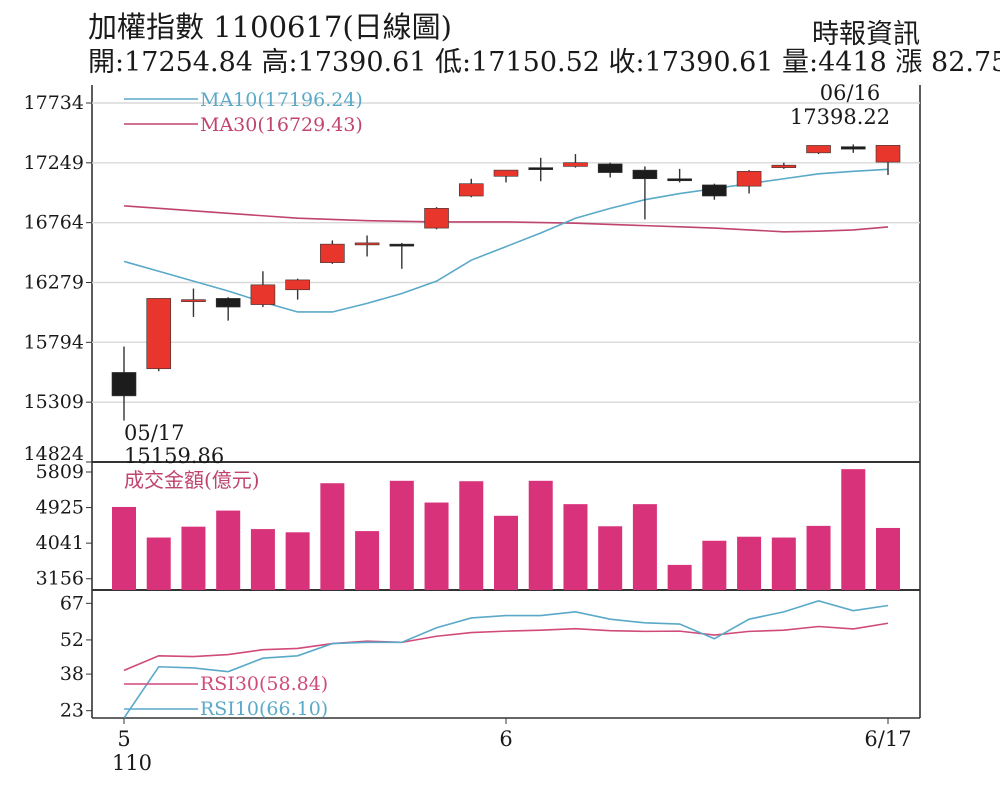 The image size is (1000, 801). What do you see at coordinates (270, 27) in the screenshot?
I see `chart-title: 加權指數 1100617(日線圖)` at bounding box center [270, 27].